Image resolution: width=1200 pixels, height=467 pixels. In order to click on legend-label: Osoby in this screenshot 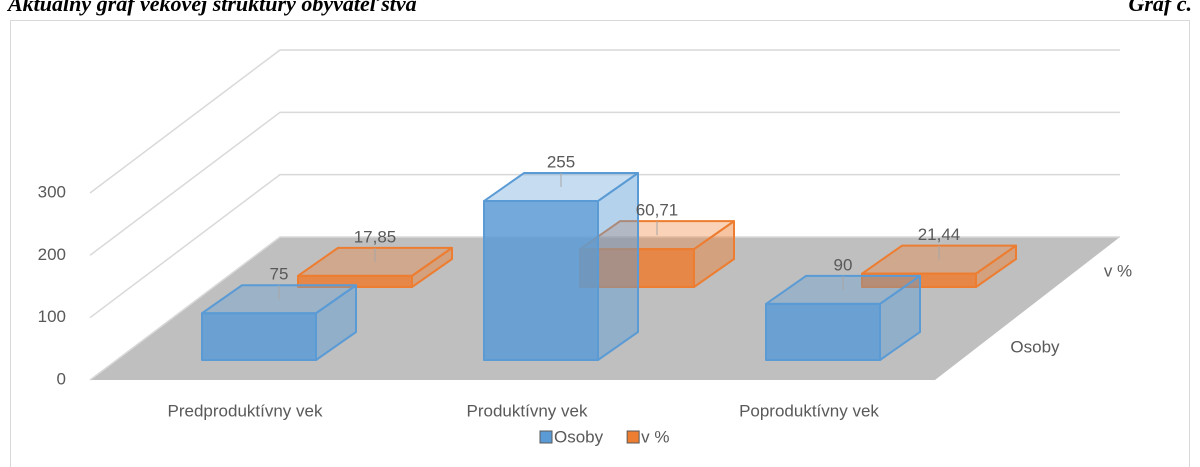, I will do `click(579, 436)`.